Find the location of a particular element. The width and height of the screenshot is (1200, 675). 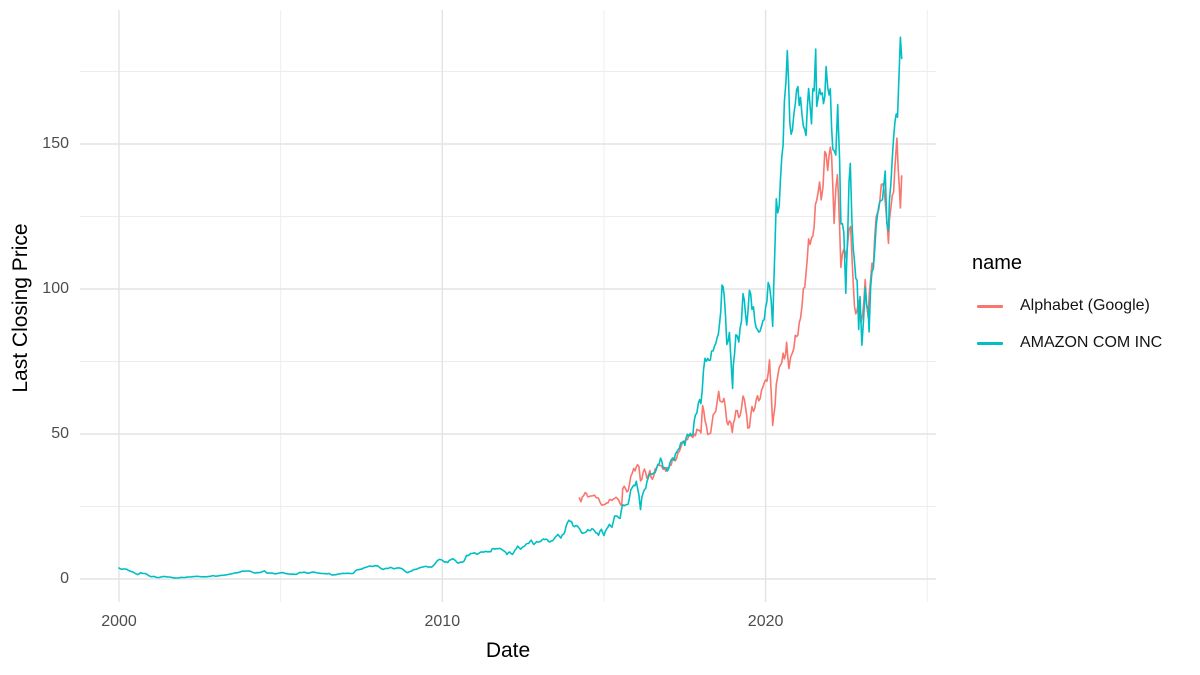

legend-label-alphabet-google: Alphabet (Google) is located at coordinates (1085, 305).